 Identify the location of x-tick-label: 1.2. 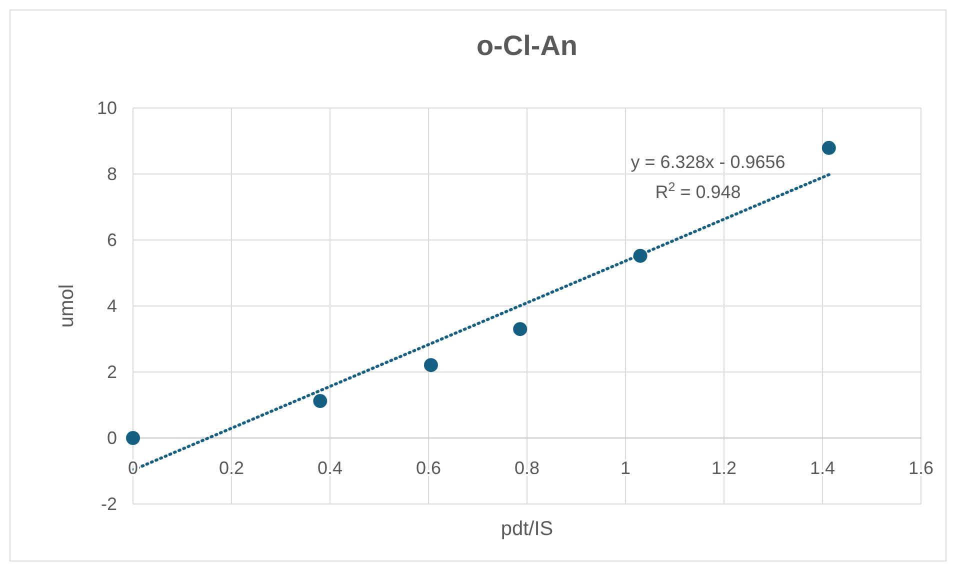
(724, 468).